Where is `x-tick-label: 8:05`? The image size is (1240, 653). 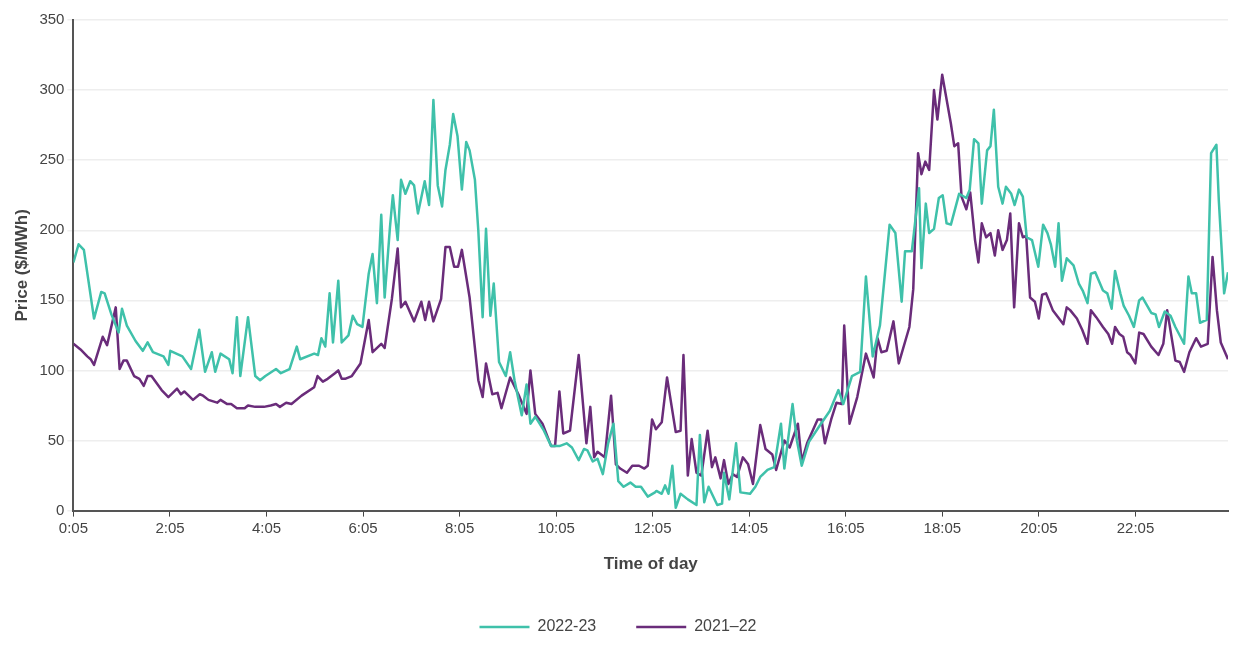
x-tick-label: 8:05 is located at coordinates (460, 527).